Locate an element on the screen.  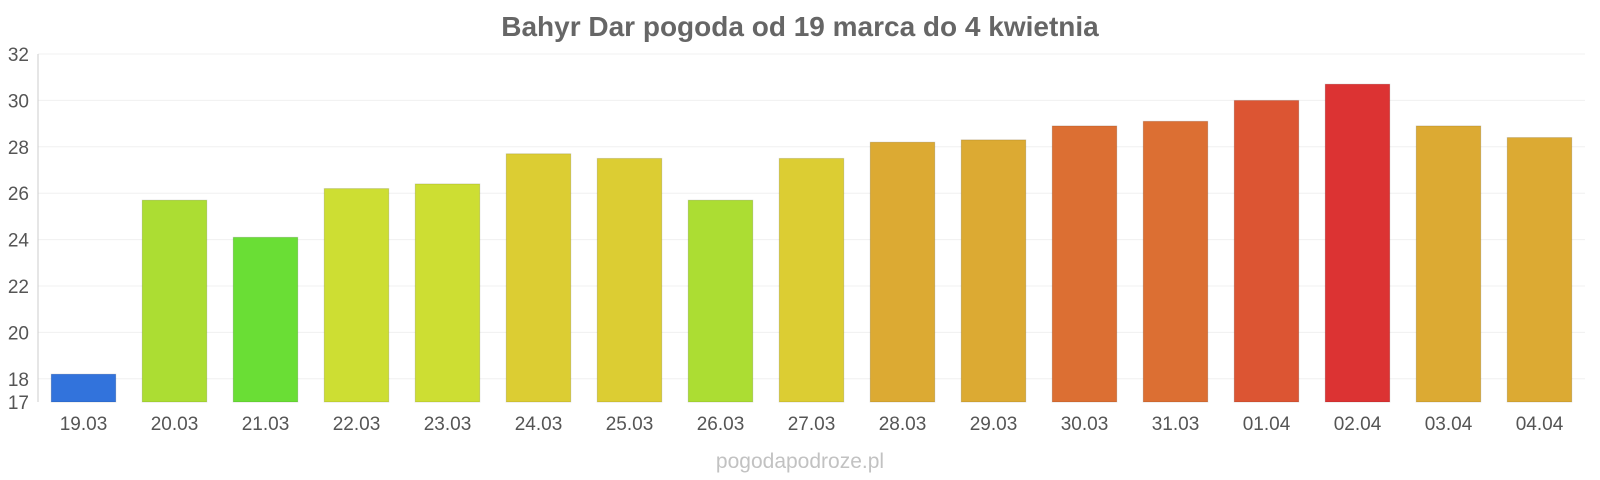
bar-04.04 is located at coordinates (1539, 270).